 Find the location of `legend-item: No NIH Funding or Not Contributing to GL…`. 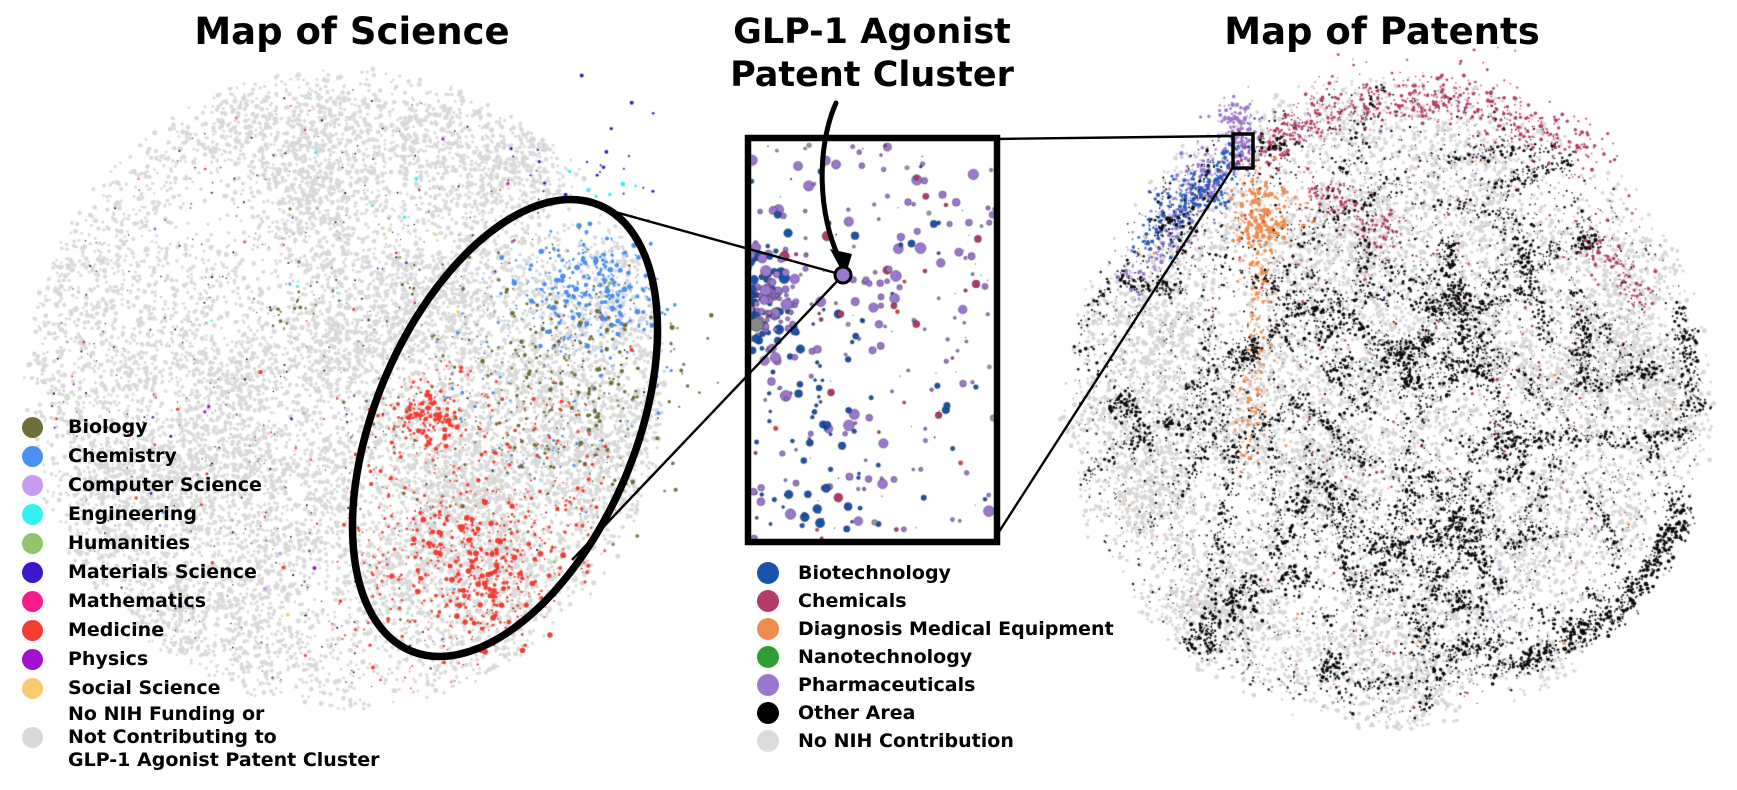

legend-item: No NIH Funding or Not Contributing to GL… is located at coordinates (198, 737).